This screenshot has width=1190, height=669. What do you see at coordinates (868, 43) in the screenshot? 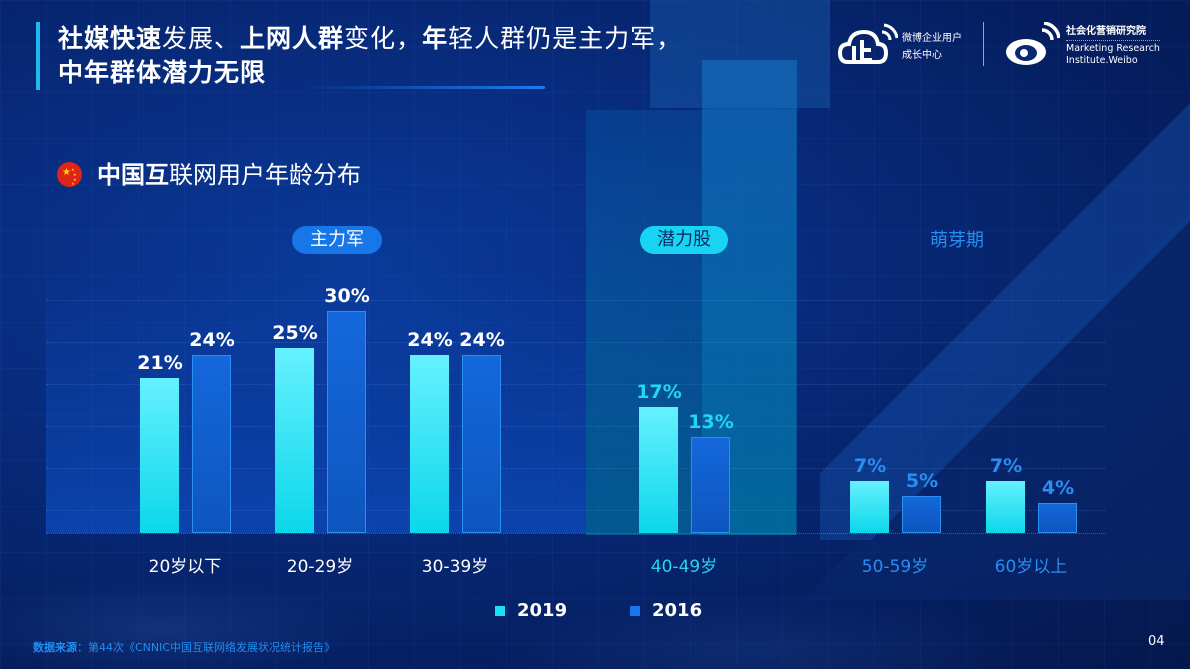
I see `weibo-enterprise-logo-icon` at bounding box center [868, 43].